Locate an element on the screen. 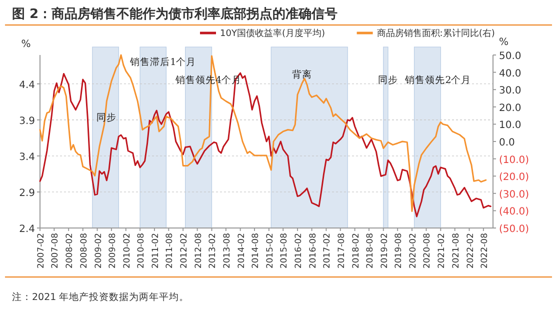 This screenshot has height=320, width=560. y-tick-label: 3.9 is located at coordinates (27, 121).